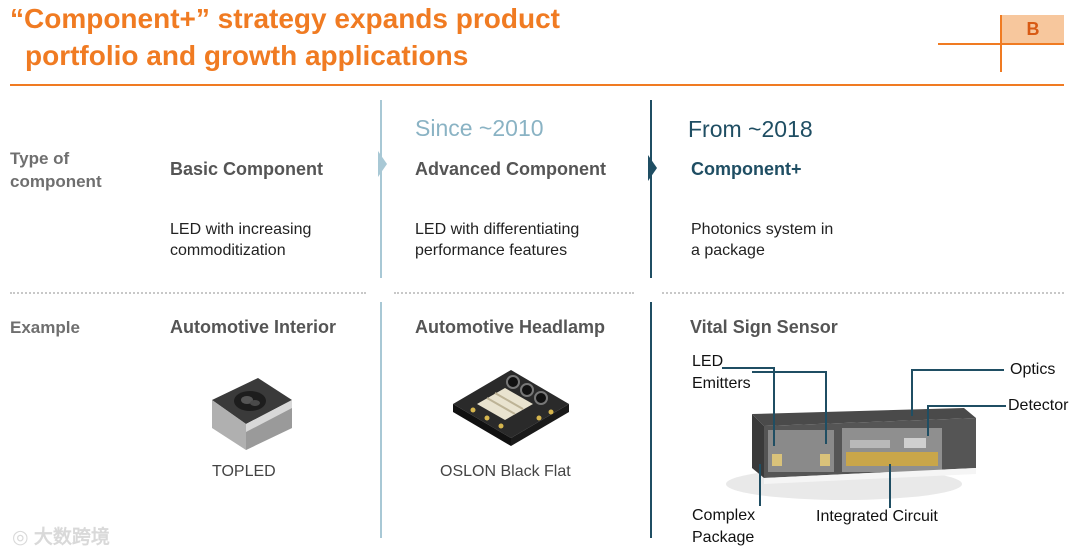 The height and width of the screenshot is (555, 1080). Describe the element at coordinates (1033, 29) in the screenshot. I see `section-badge: B` at that location.